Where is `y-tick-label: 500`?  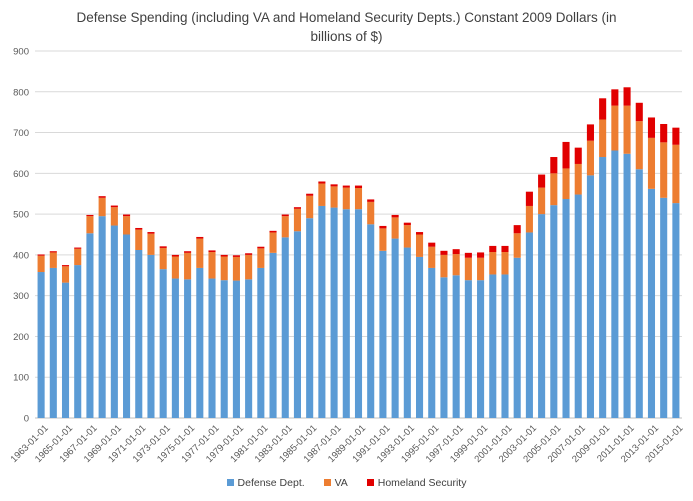
y-tick-label: 500 is located at coordinates (21, 215).